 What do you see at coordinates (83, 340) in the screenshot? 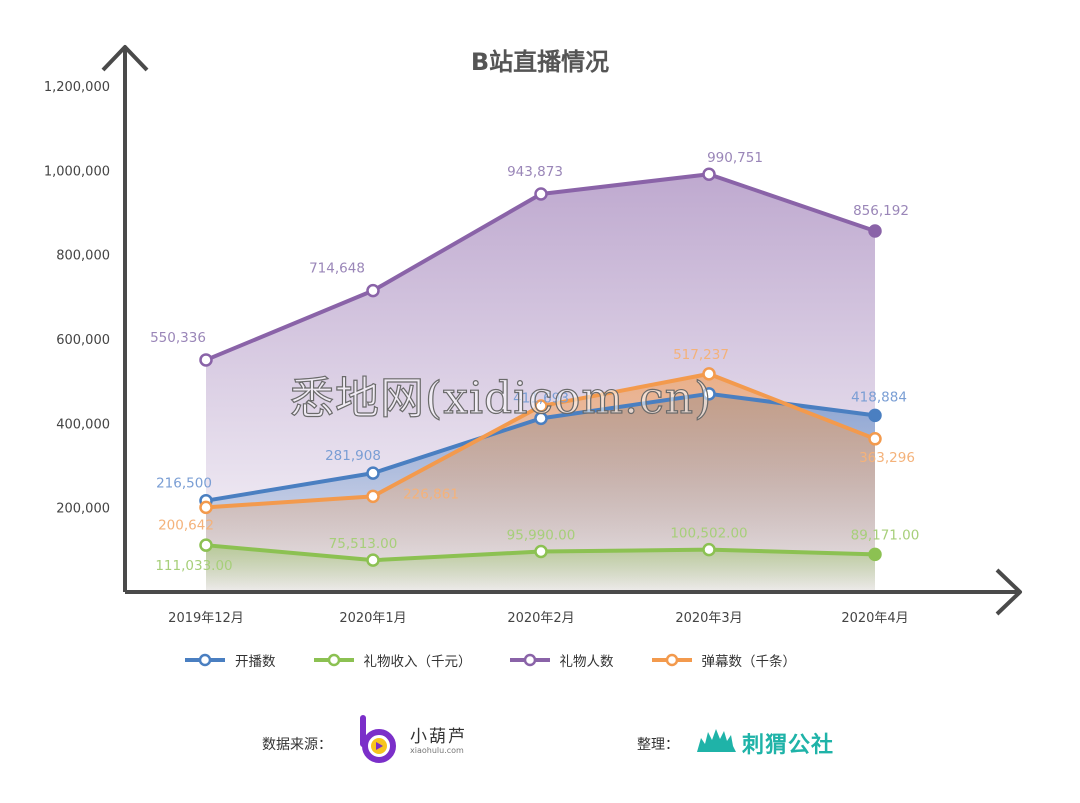
I see `y-tick-label: 600,000` at bounding box center [83, 340].